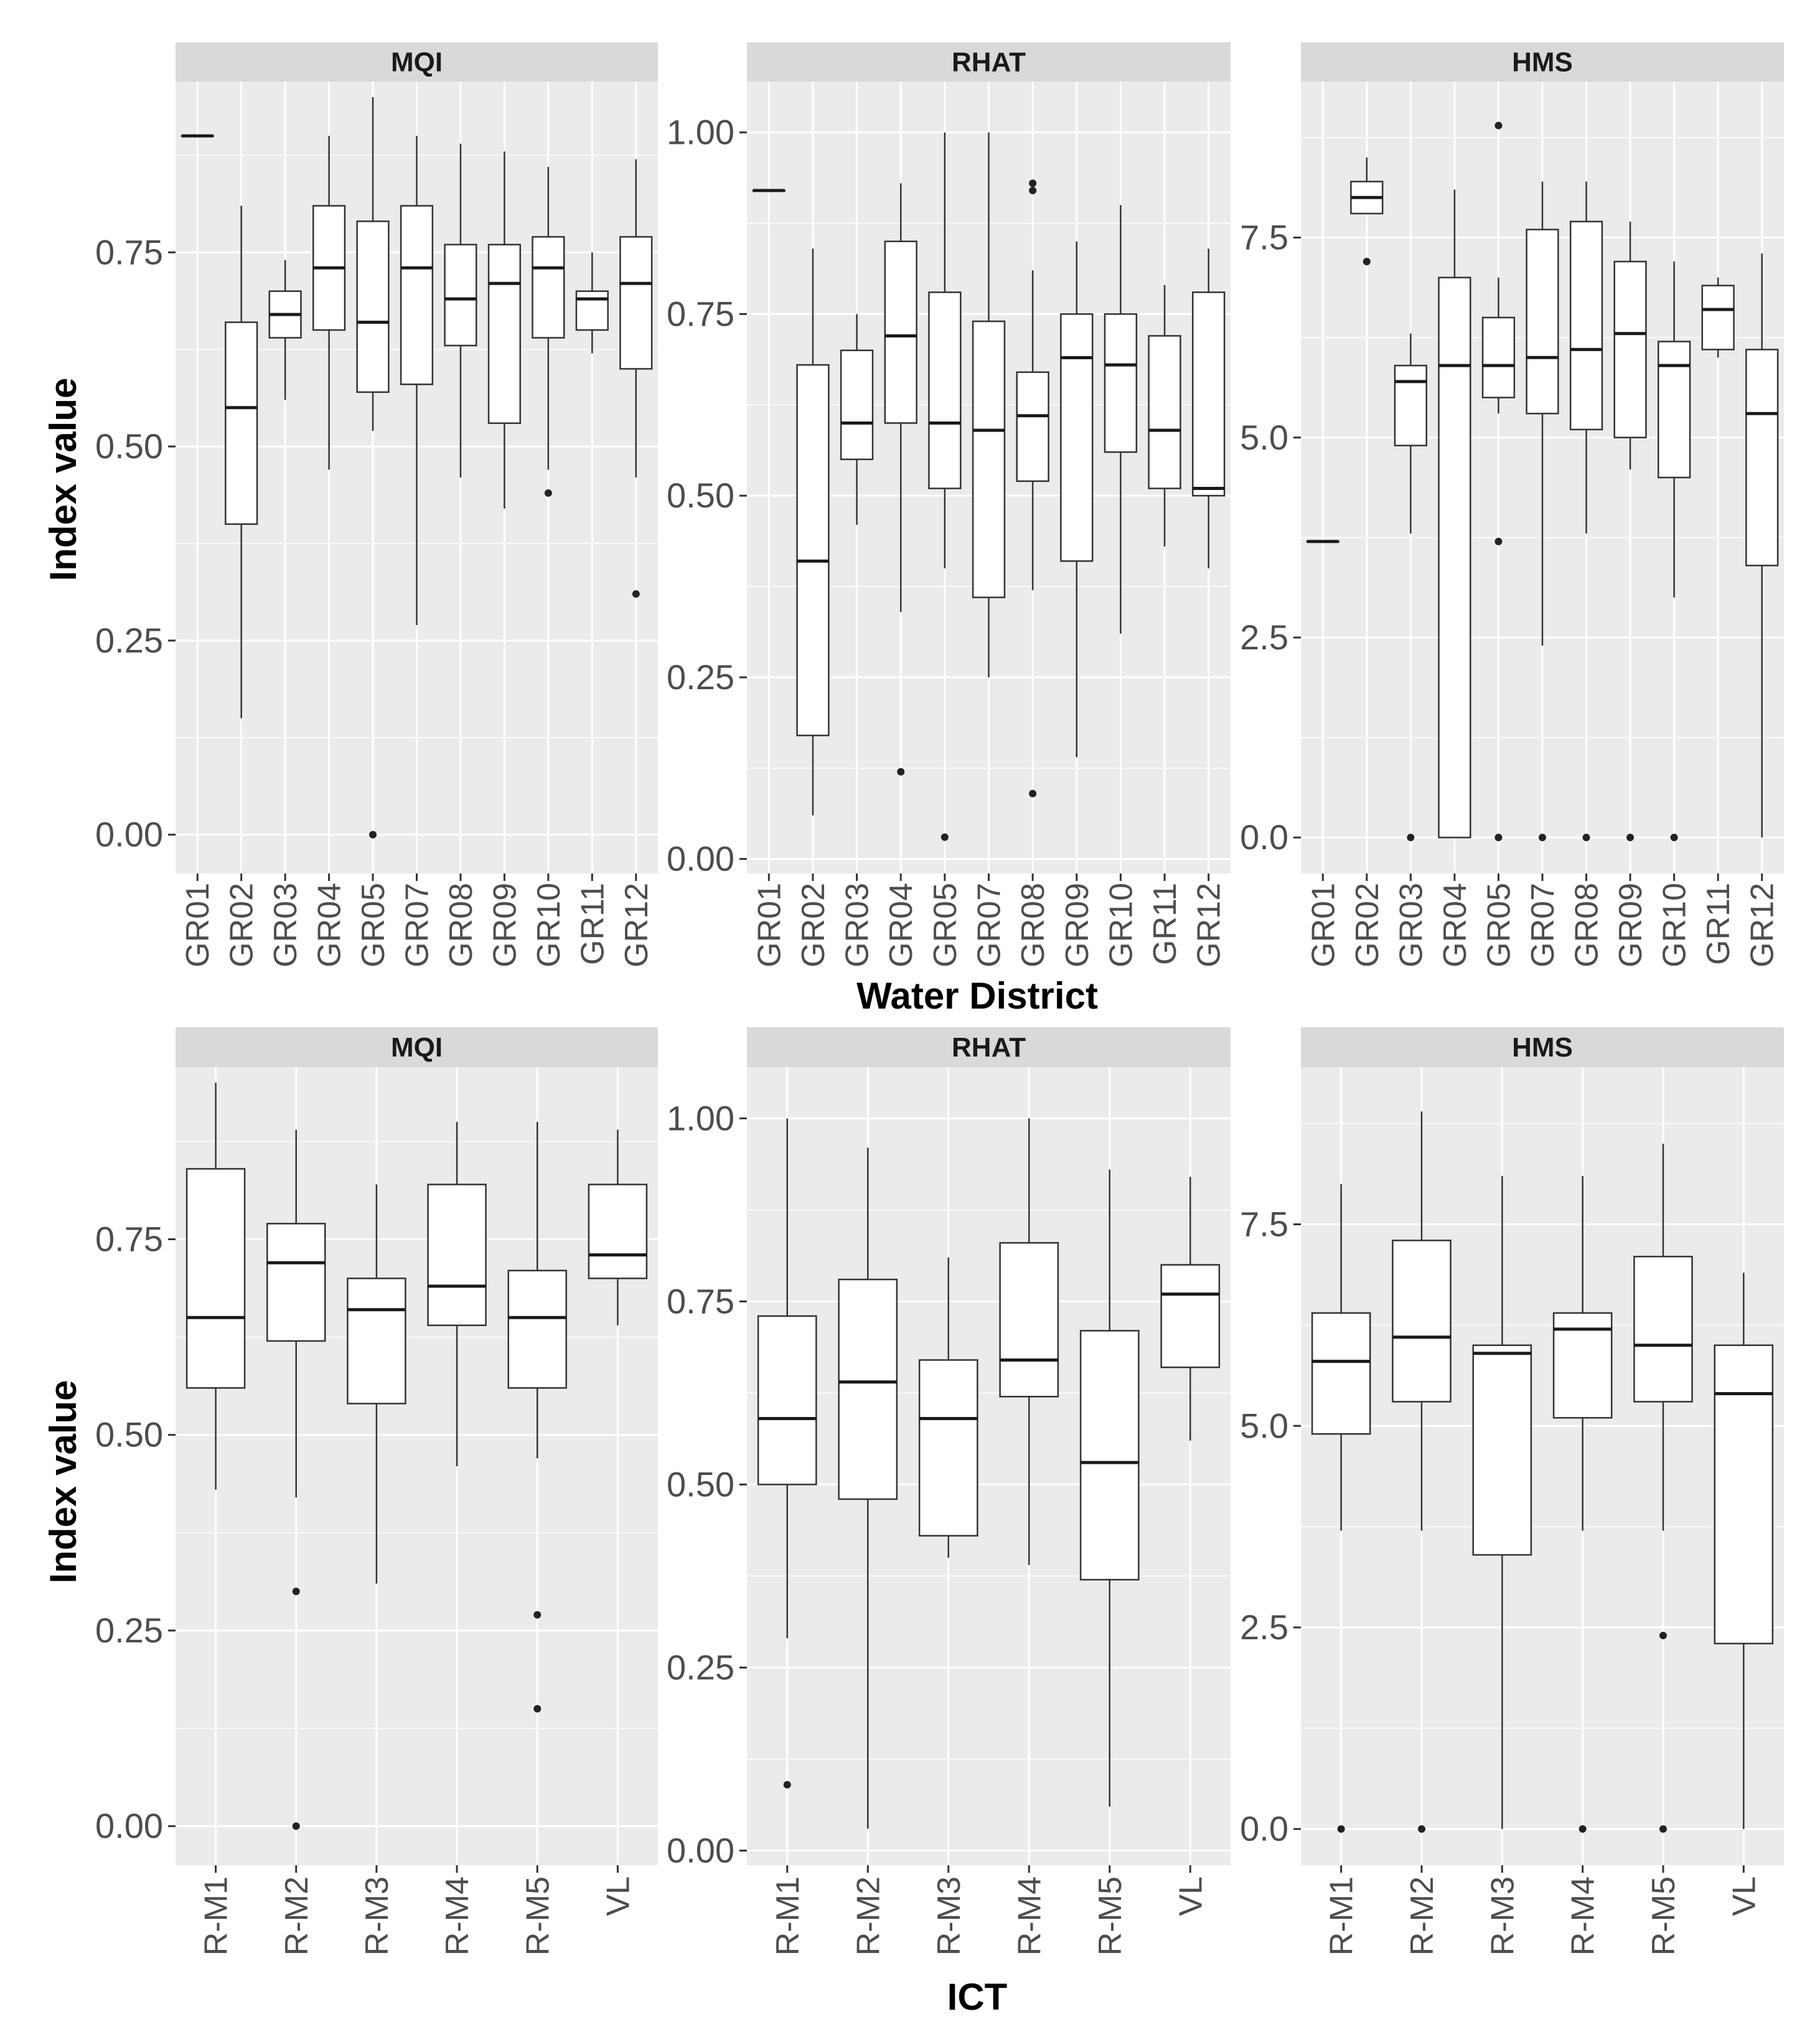  What do you see at coordinates (63, 480) in the screenshot?
I see `top-y-axis-title: Index value` at bounding box center [63, 480].